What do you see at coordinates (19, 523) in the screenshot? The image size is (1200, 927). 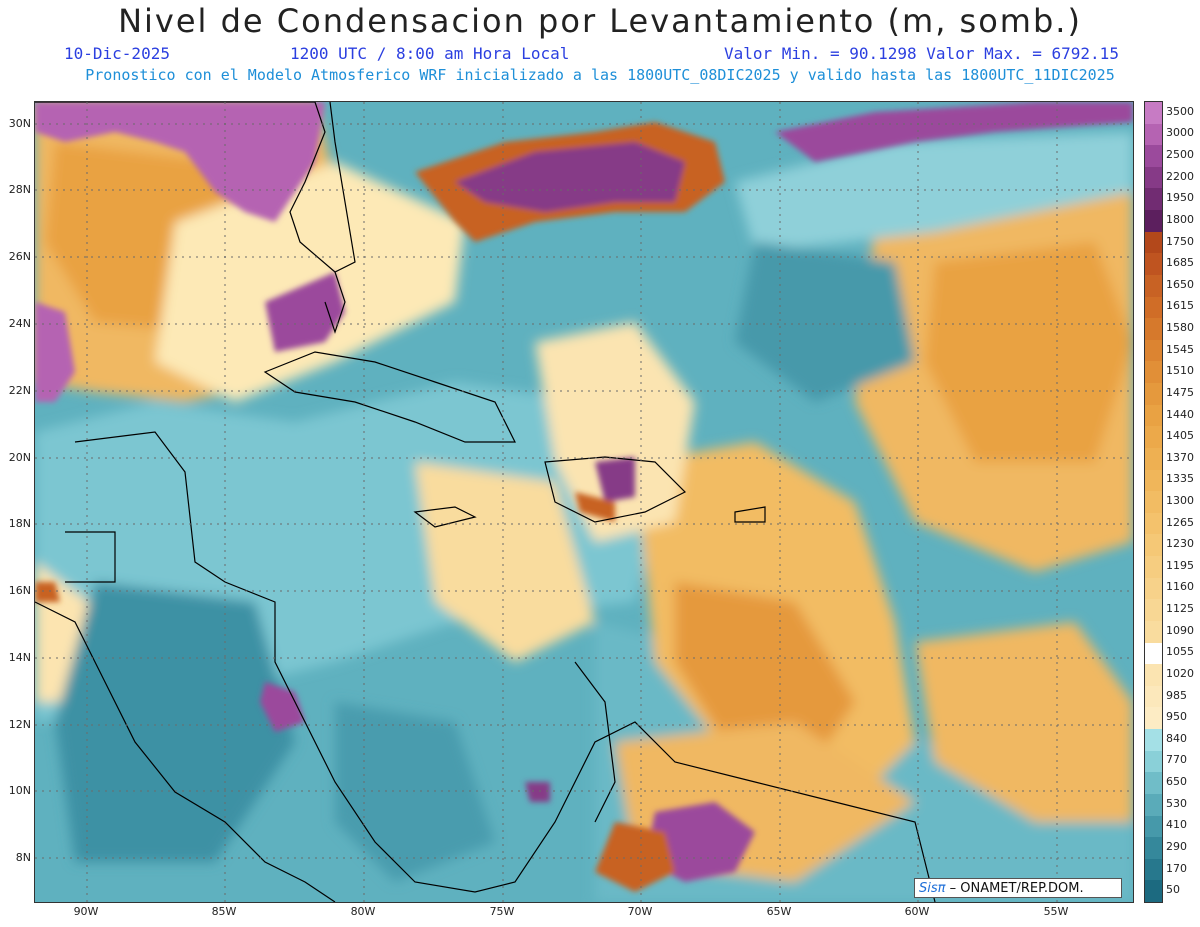 I see `lat-label-18n: 18N` at bounding box center [19, 523].